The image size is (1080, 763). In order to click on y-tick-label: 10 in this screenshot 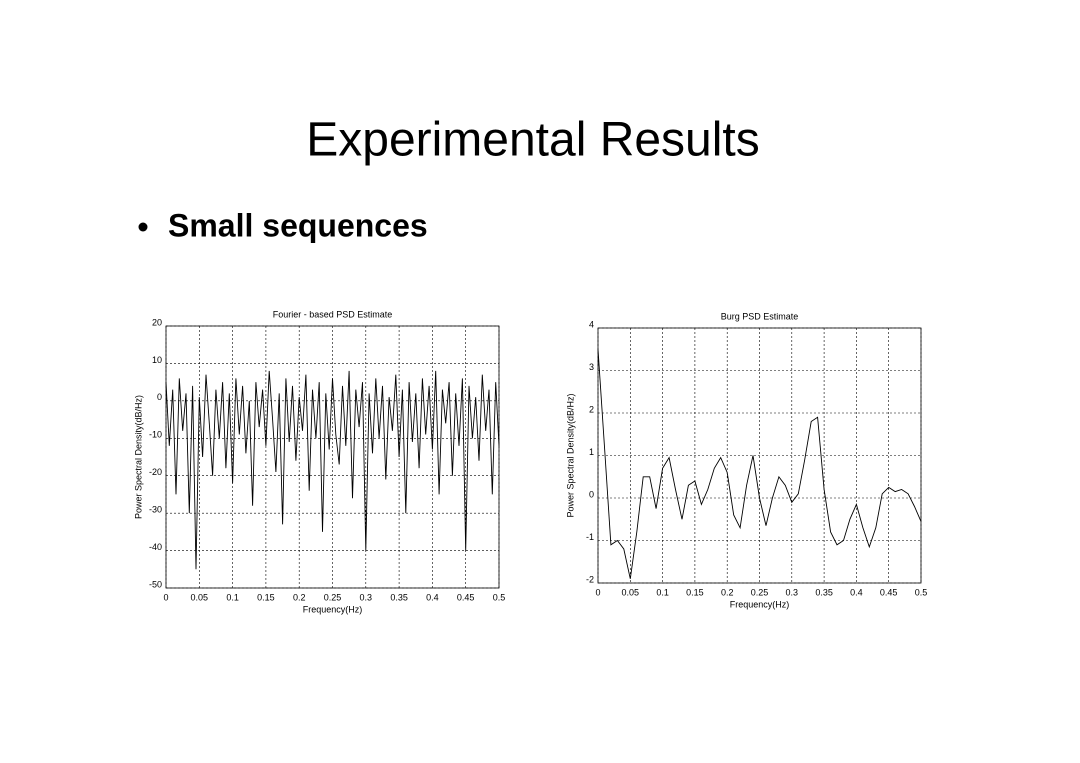, I will do `click(157, 360)`.